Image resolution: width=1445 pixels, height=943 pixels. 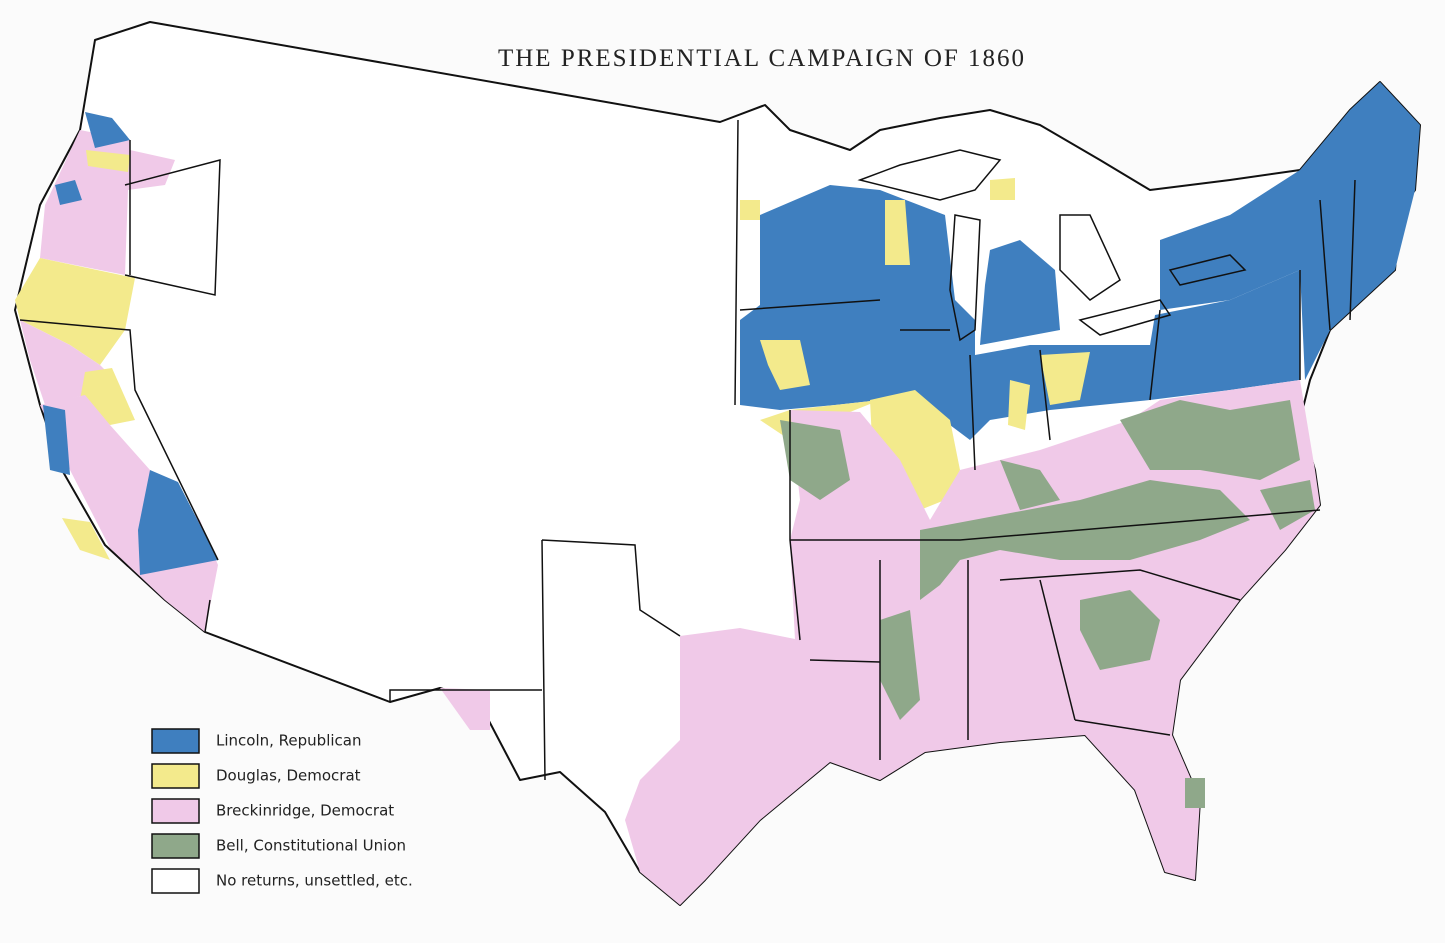 I want to click on legend-label: No returns, unsettled, etc., so click(x=314, y=881).